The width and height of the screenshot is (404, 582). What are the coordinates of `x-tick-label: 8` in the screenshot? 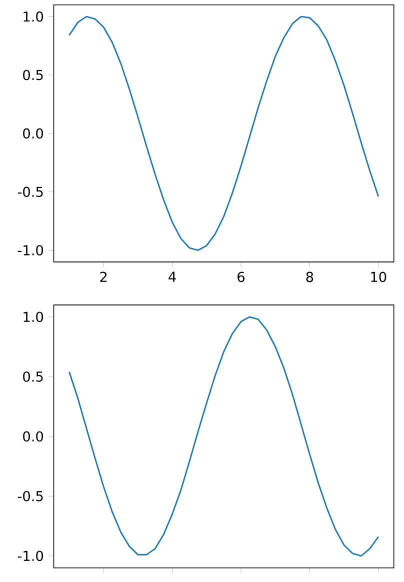 It's located at (310, 277).